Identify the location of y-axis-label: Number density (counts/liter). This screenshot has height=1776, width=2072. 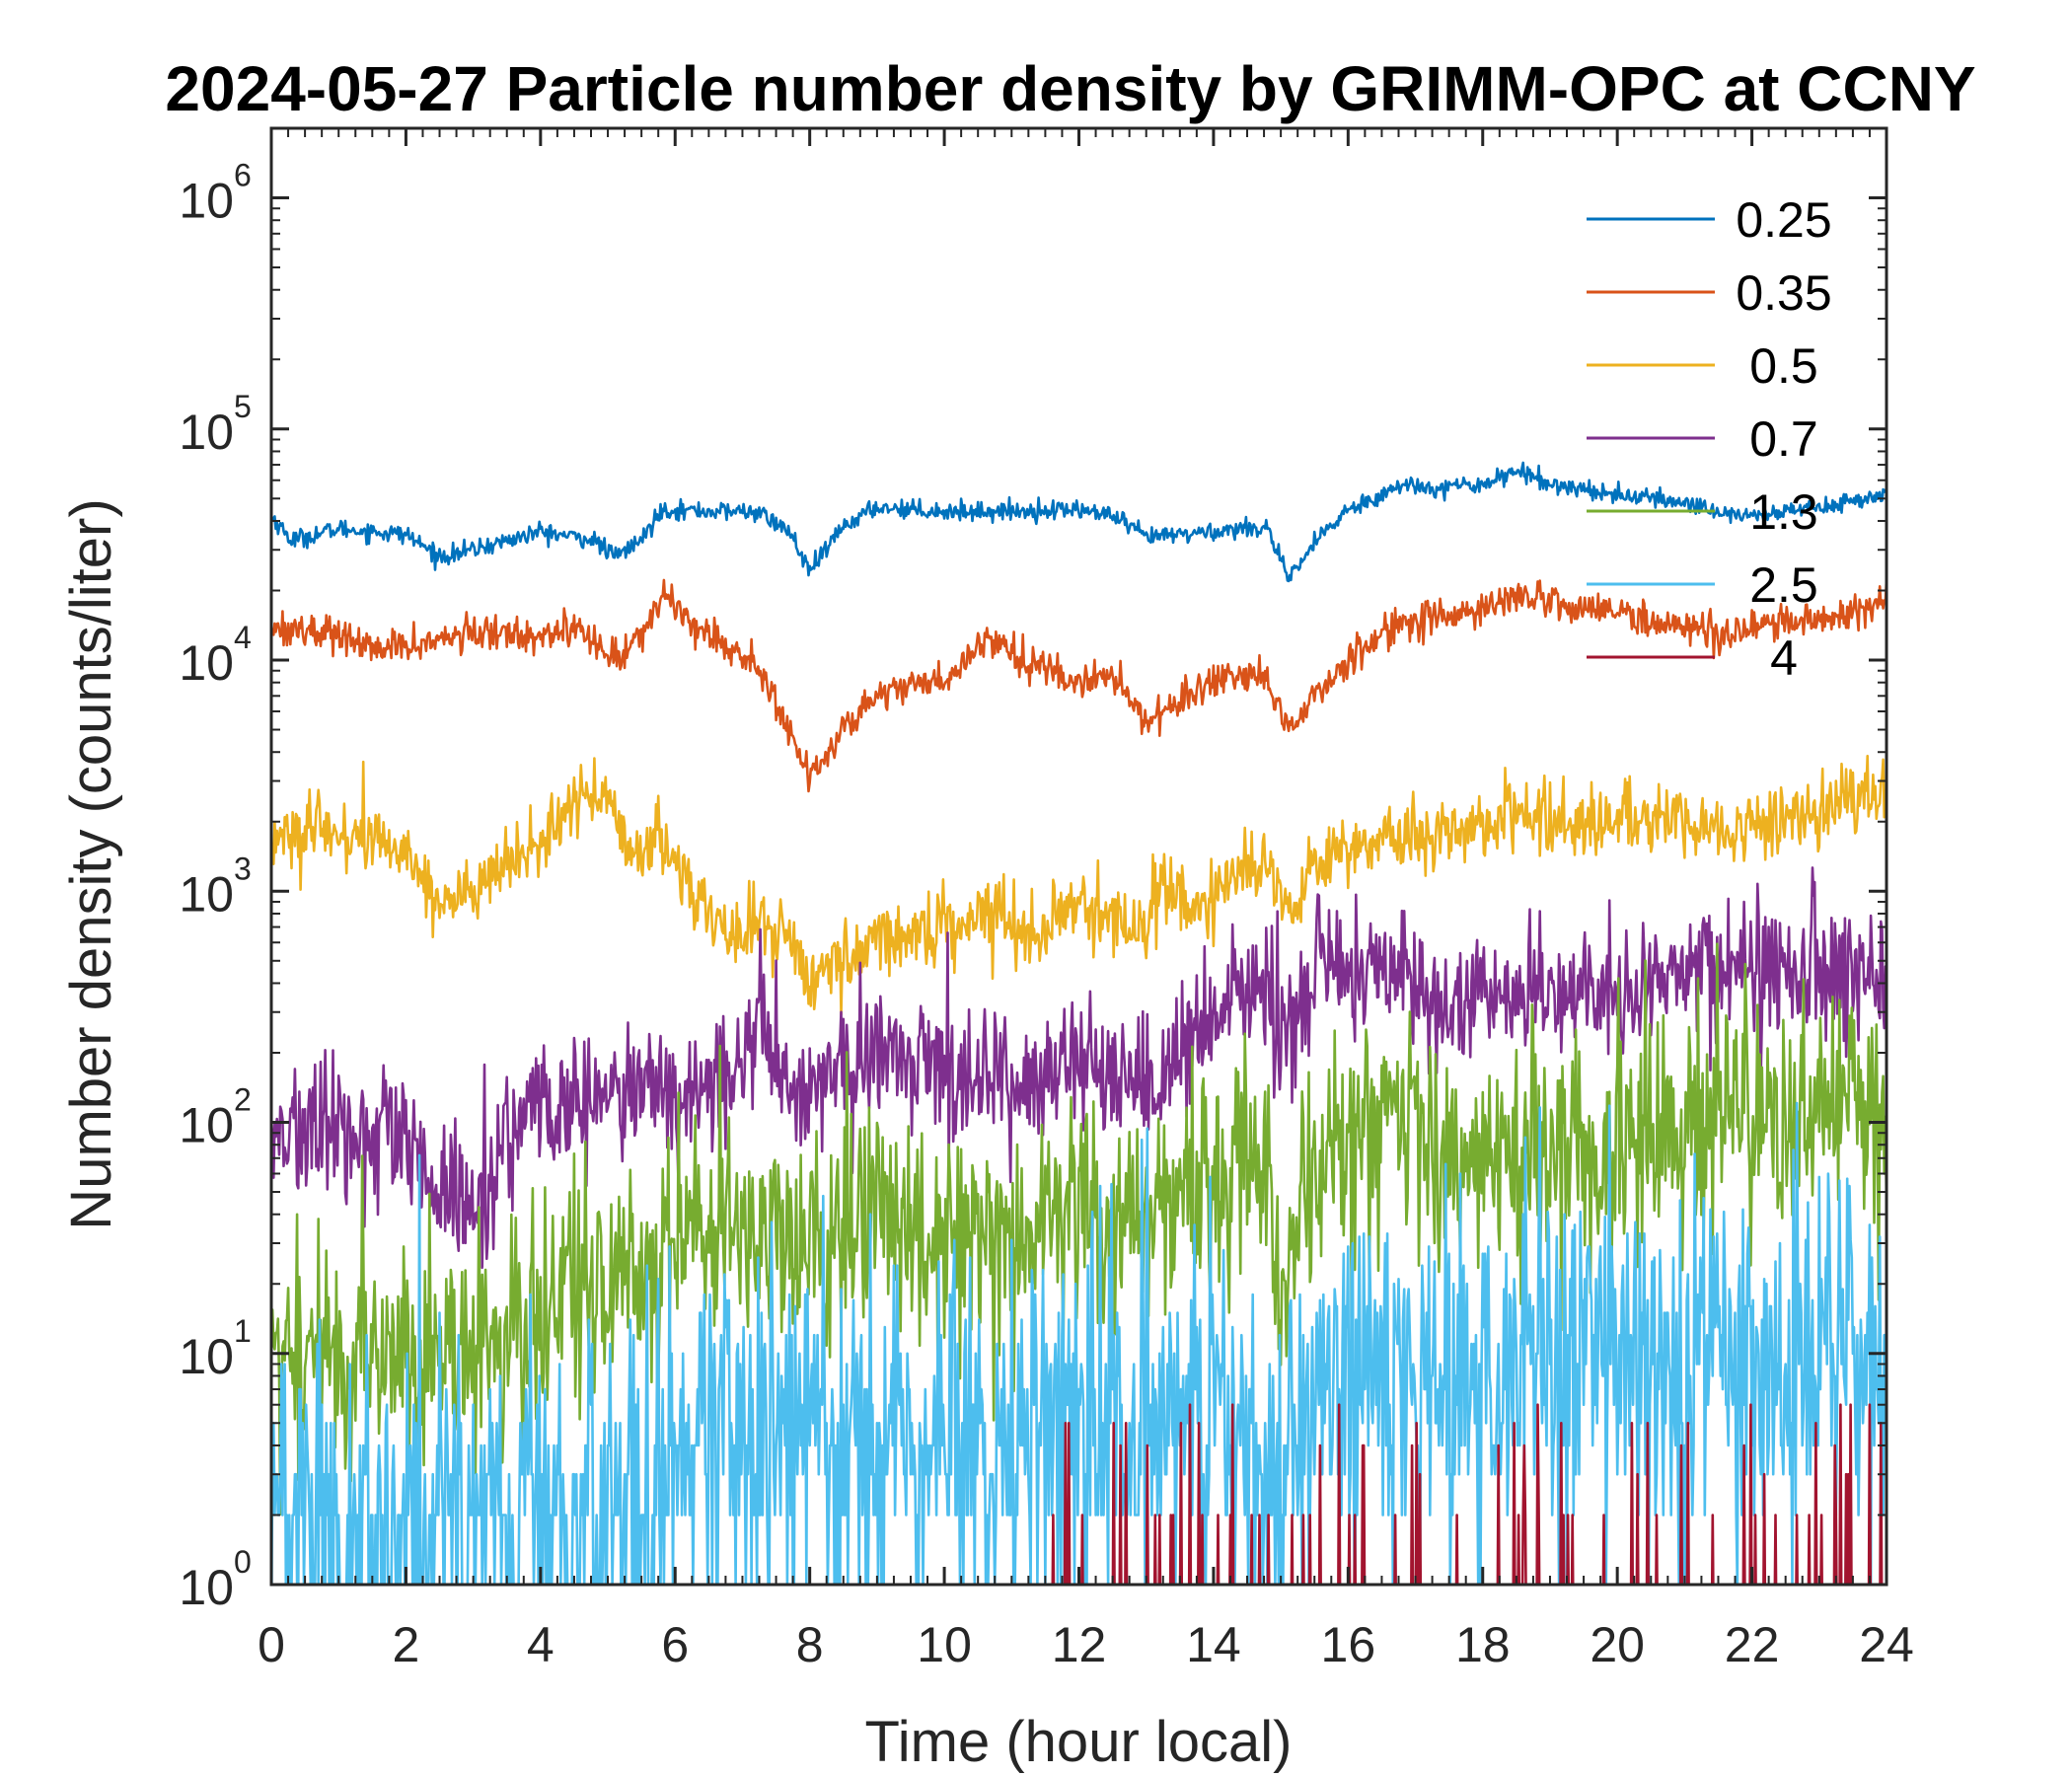
(91, 864).